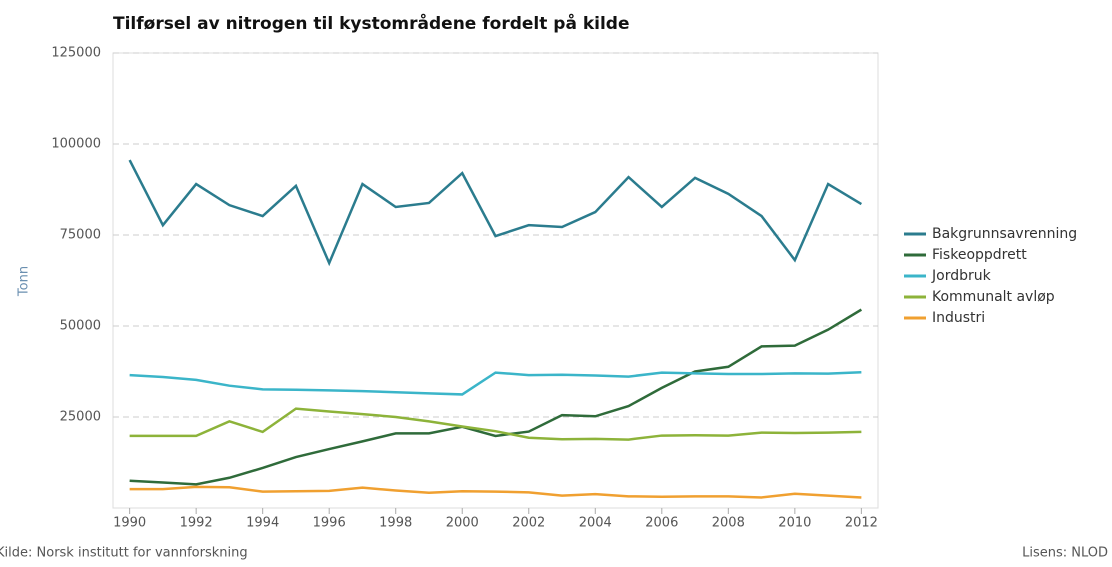 The image size is (1112, 567). I want to click on x-tick-label: 2010, so click(794, 523).